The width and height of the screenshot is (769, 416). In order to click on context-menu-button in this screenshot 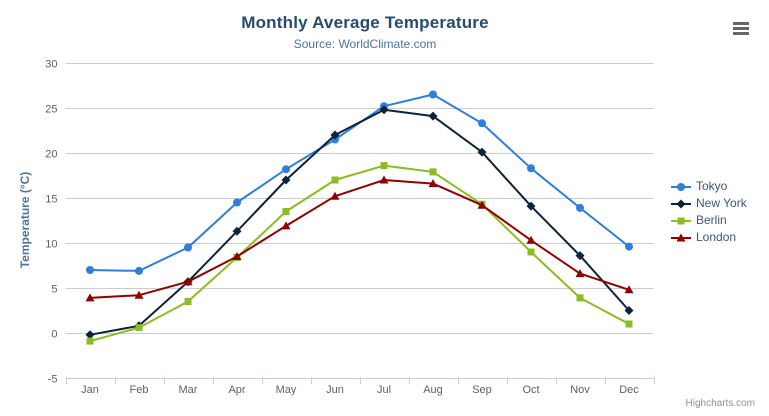, I will do `click(741, 28)`.